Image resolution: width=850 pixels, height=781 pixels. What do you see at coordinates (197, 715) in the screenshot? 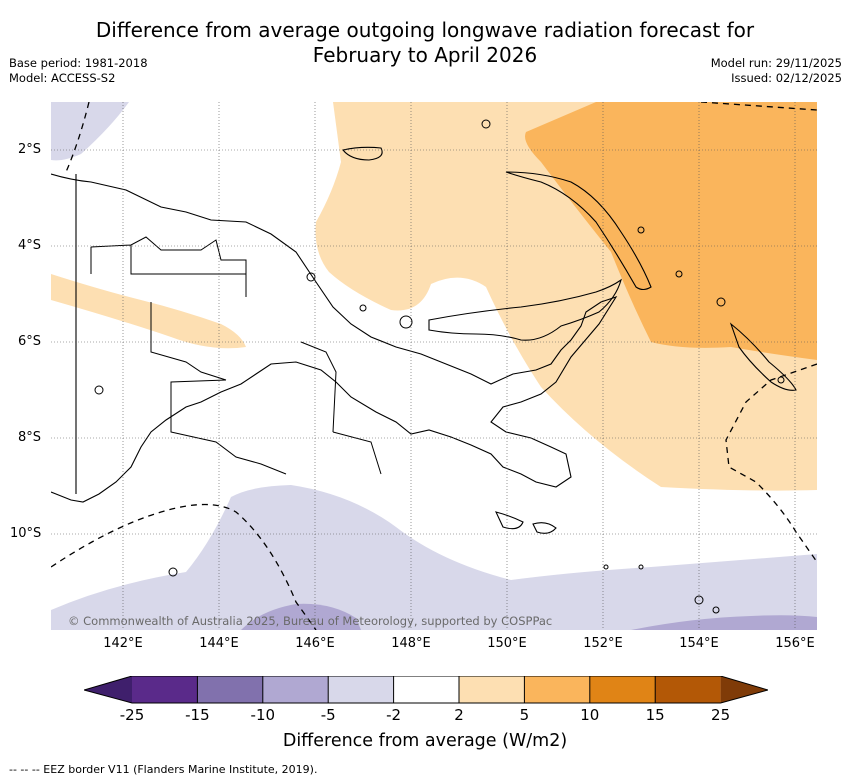
I see `colorbar-tick: -15` at bounding box center [197, 715].